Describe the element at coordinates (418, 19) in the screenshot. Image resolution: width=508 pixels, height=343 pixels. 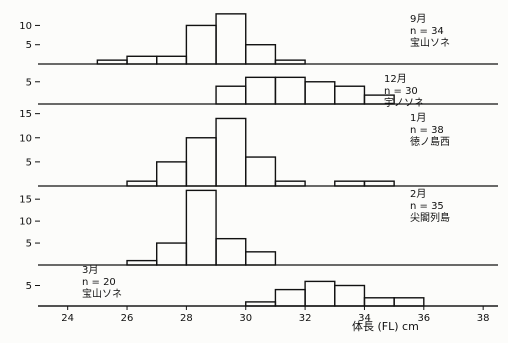
I see `panel-label: 9月` at that location.